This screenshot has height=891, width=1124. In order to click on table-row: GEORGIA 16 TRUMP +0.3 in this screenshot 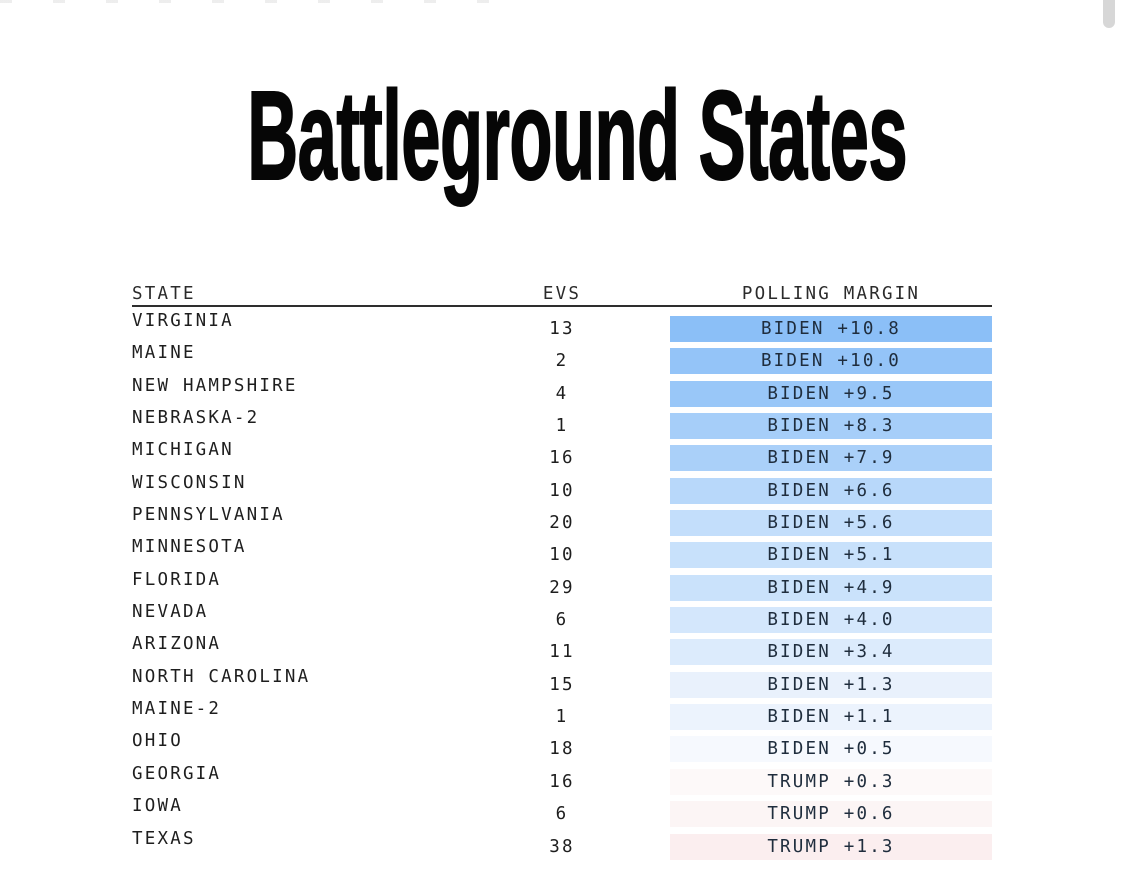, I will do `click(562, 779)`.